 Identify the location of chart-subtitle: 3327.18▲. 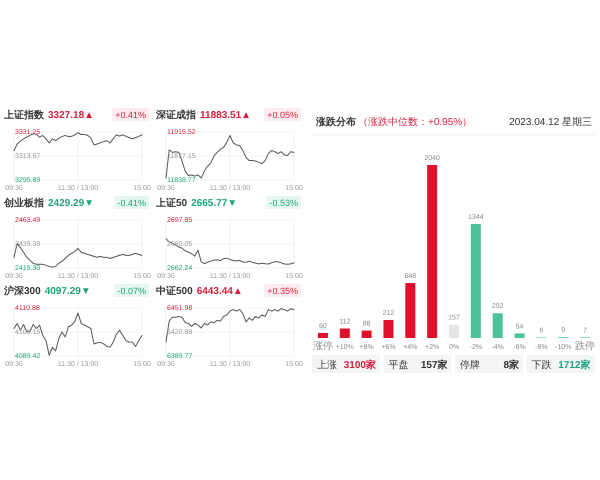
(71, 115).